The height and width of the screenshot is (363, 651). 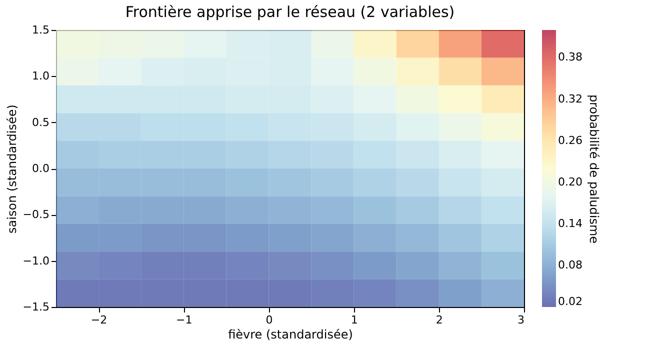 I want to click on y-tick-label: 0.5, so click(x=41, y=122).